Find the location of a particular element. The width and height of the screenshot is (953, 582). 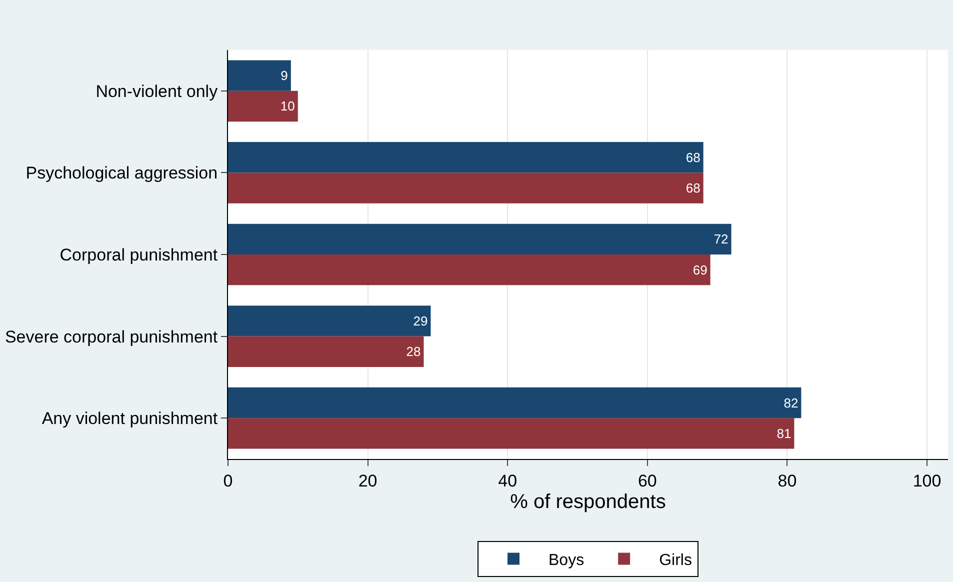

x-tick-label: 0 is located at coordinates (228, 480).